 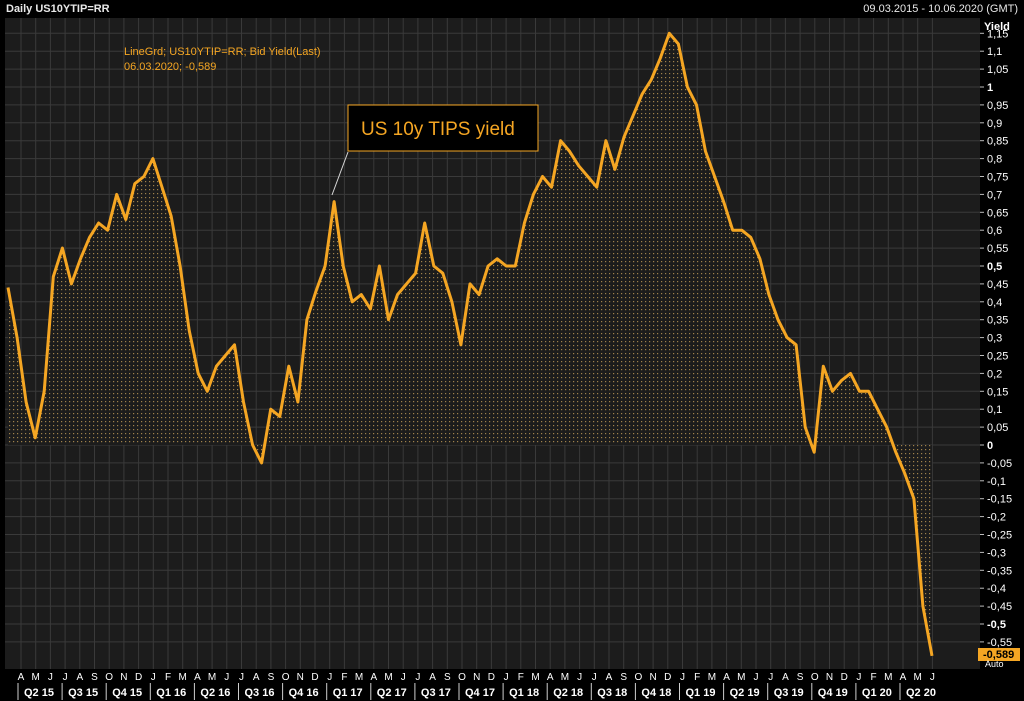 I want to click on y-tick-label: 1,15, so click(x=997, y=34).